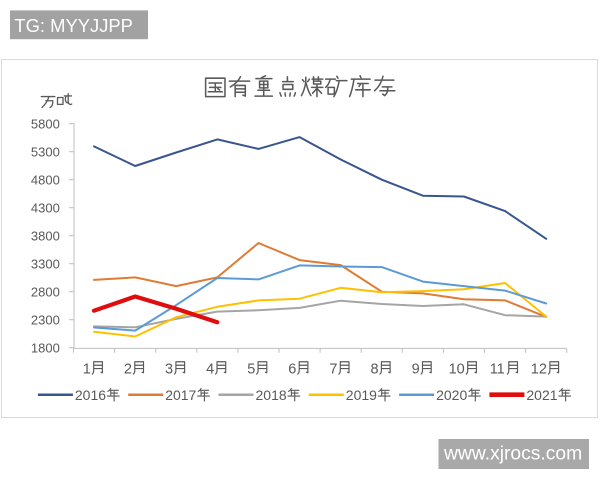  I want to click on svg-text: 2300, so click(45, 319).